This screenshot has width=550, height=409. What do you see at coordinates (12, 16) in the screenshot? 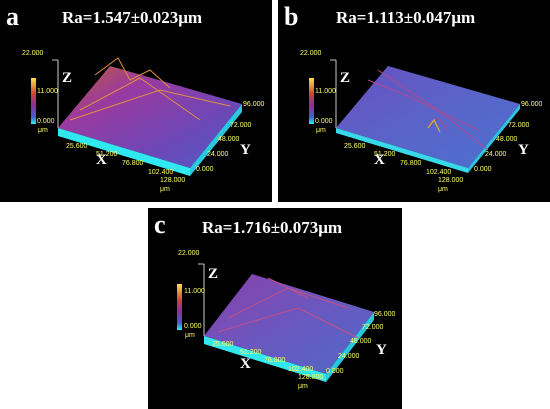
I see `panel-letter: a` at bounding box center [12, 16].